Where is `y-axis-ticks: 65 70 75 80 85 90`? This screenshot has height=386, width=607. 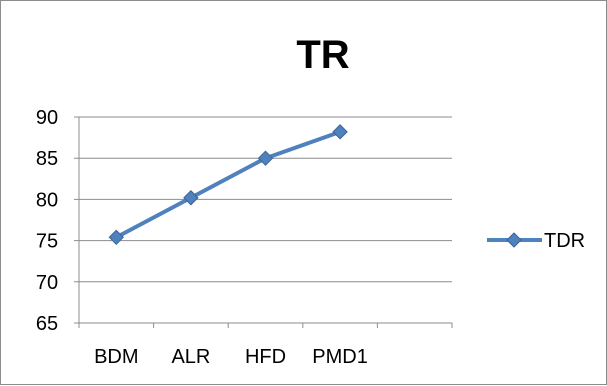 y-axis-ticks: 65 70 75 80 85 90 is located at coordinates (57, 221).